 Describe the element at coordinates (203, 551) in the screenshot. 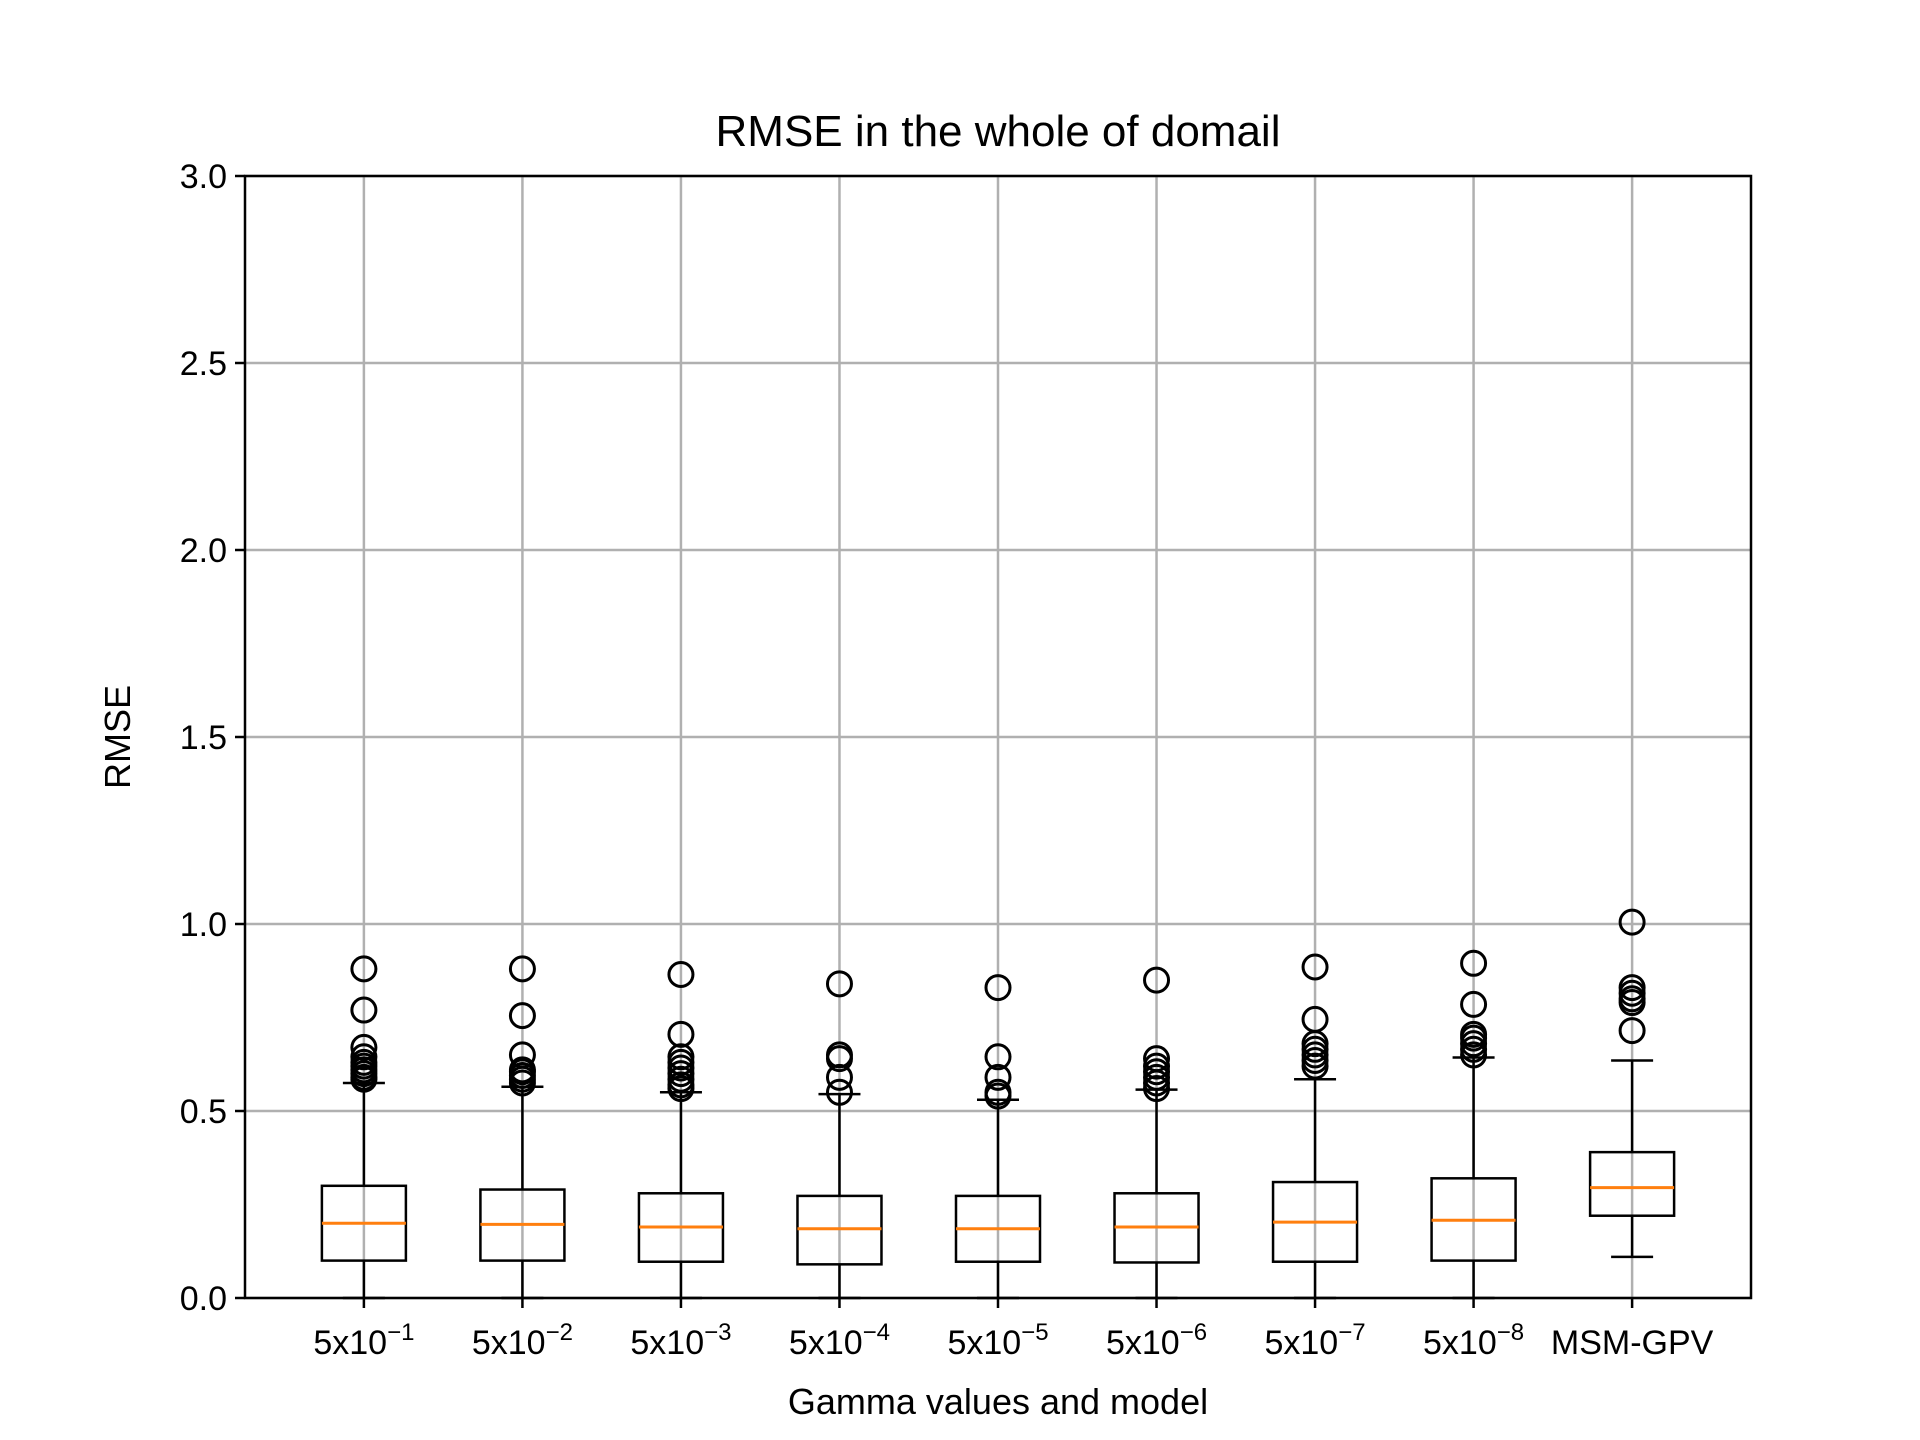

I see `y-tick-label: 2.0` at that location.